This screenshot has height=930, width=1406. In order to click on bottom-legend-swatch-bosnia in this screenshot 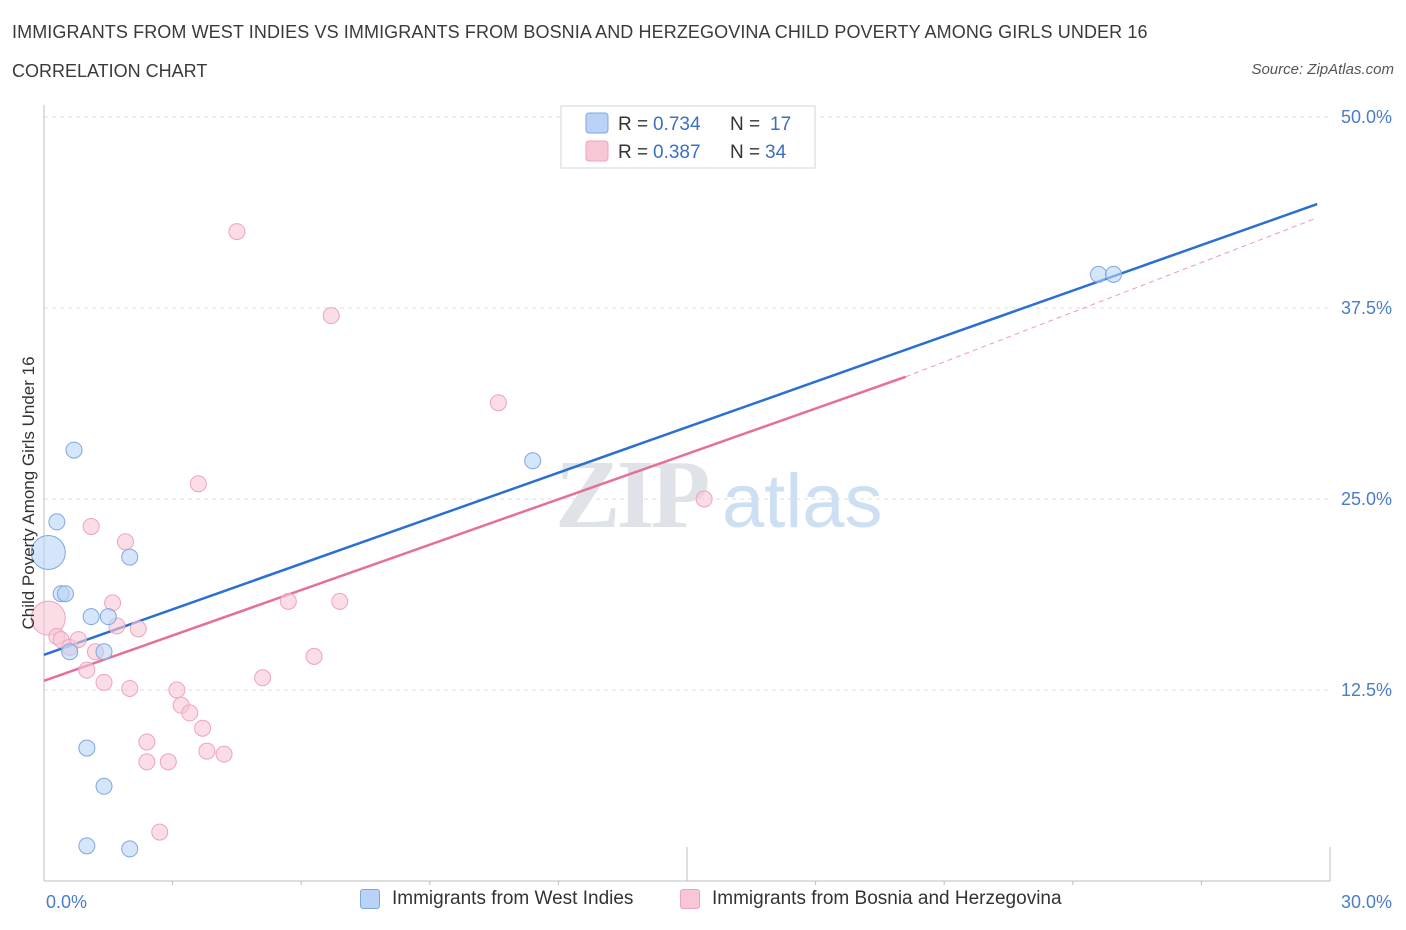, I will do `click(690, 899)`.